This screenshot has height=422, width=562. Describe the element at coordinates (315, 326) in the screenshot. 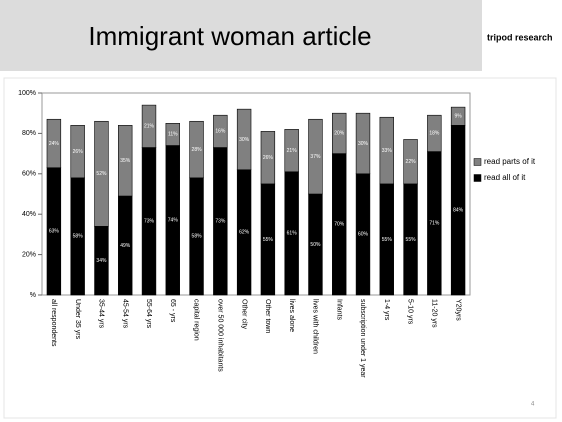

I see `x-tick-label: lives with children` at that location.